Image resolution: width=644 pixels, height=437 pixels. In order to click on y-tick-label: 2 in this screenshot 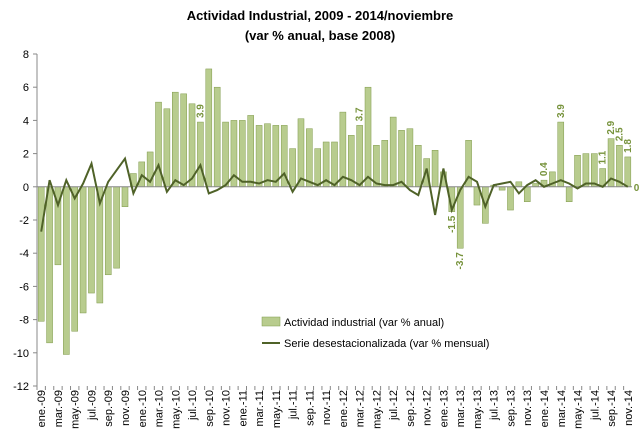, I will do `click(26, 155)`.